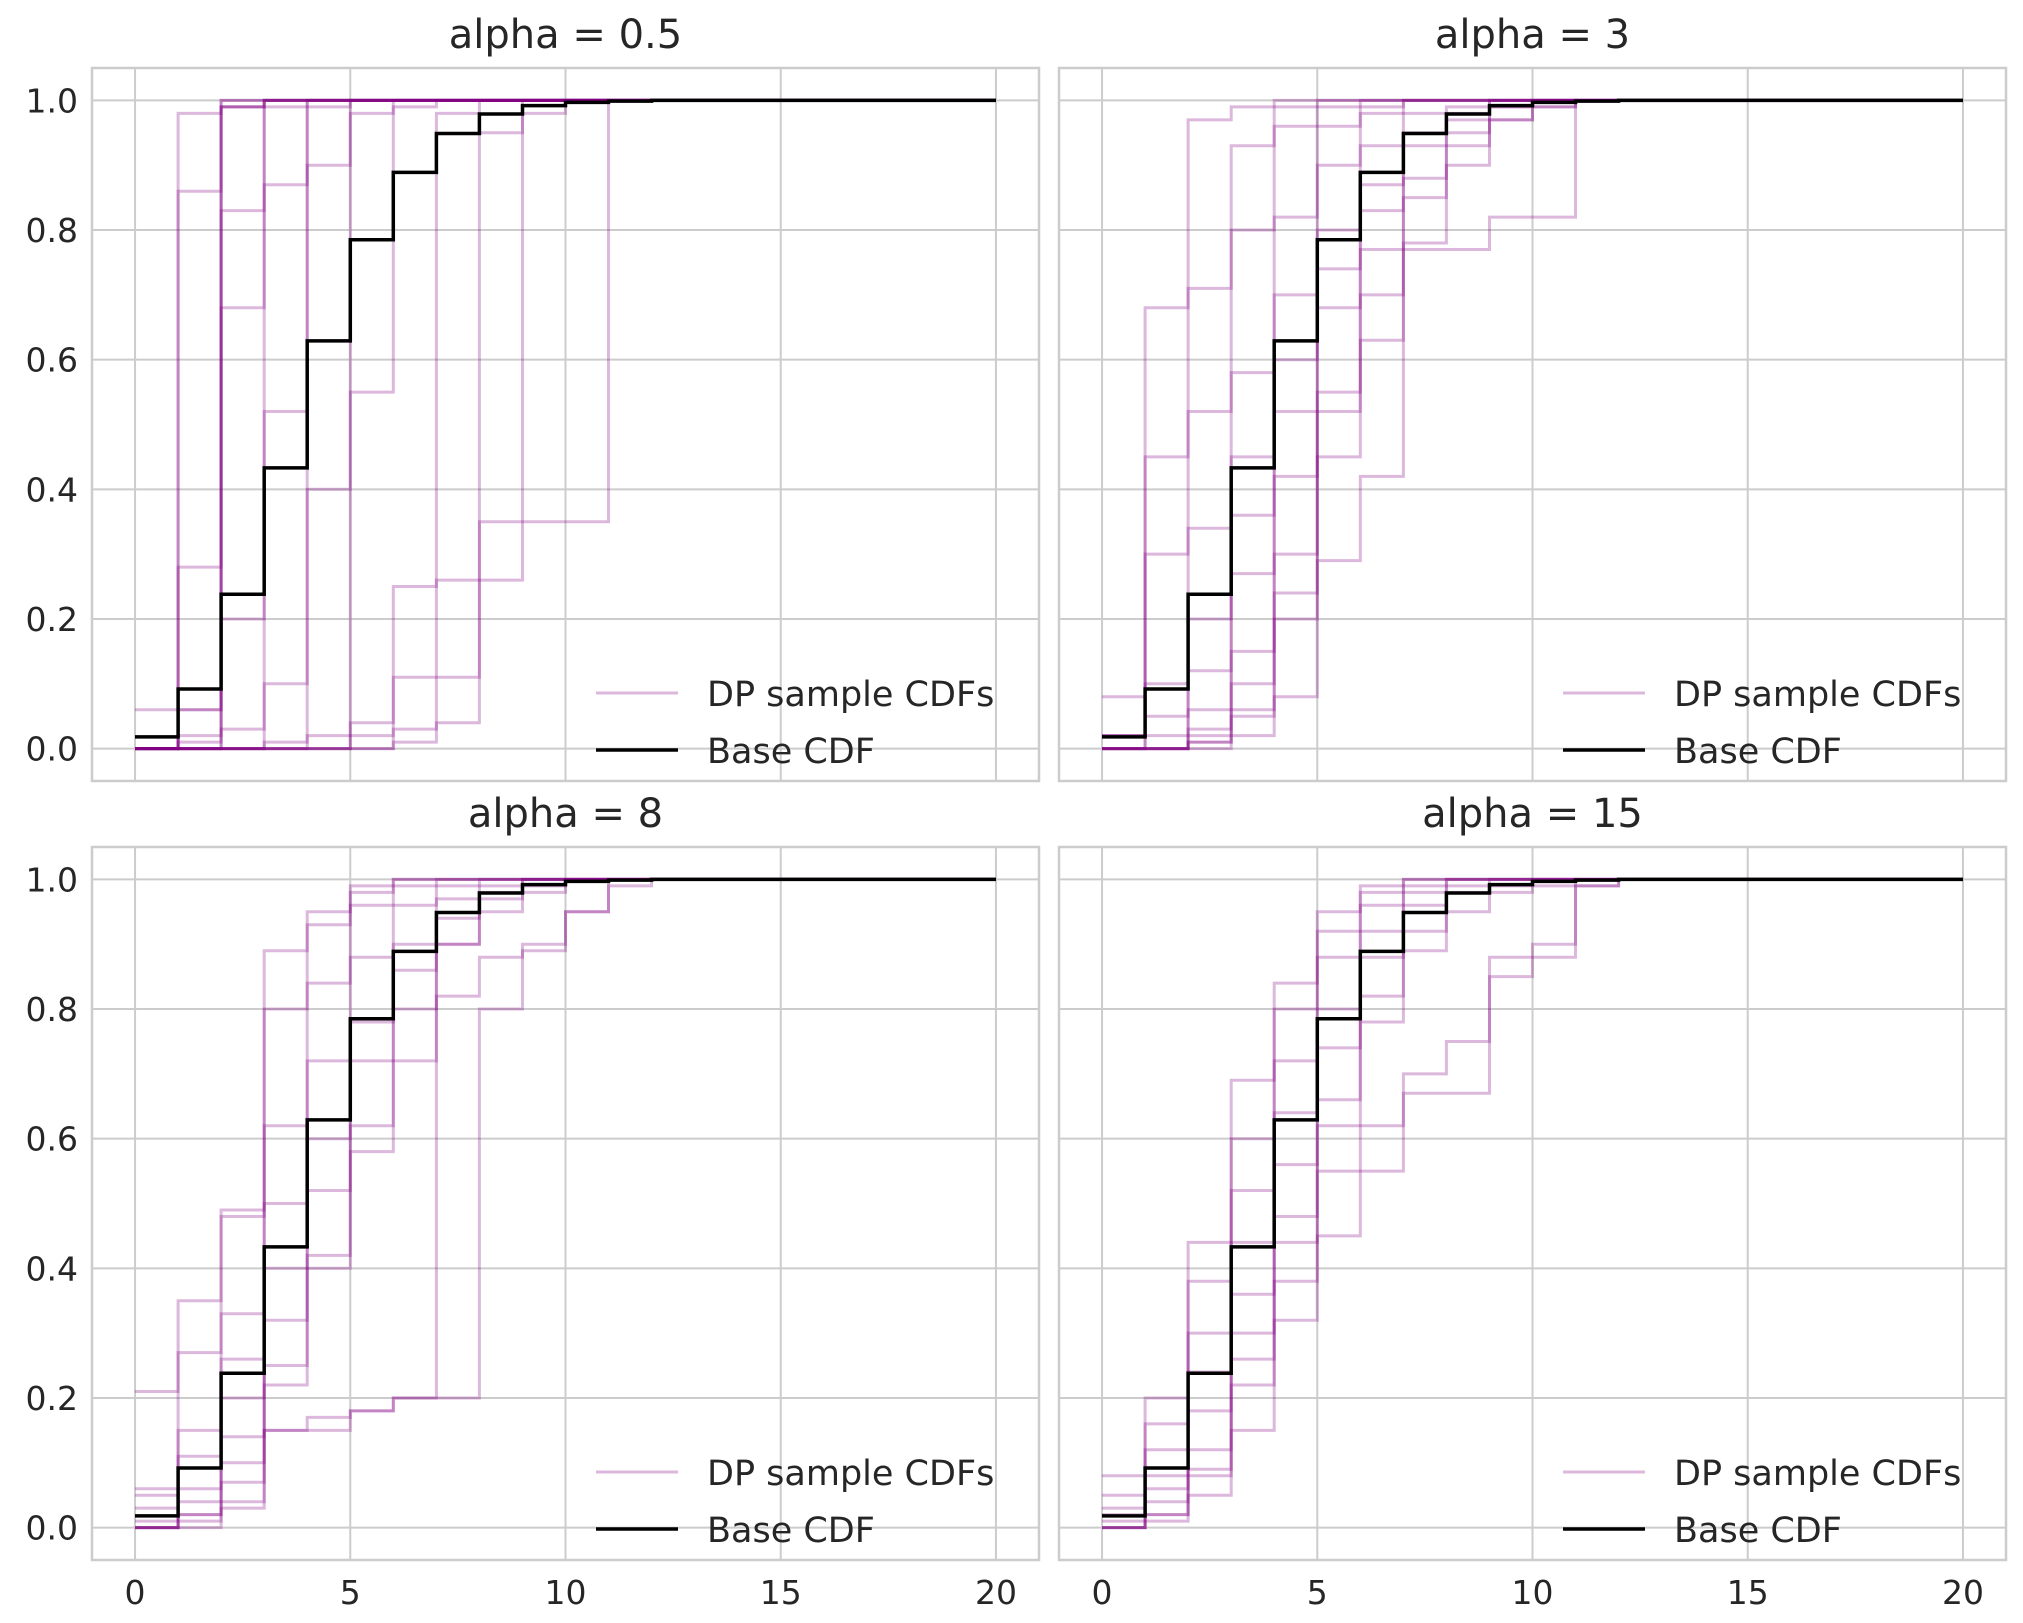  Describe the element at coordinates (565, 35) in the screenshot. I see `subplot-title: alpha = 0.5` at that location.